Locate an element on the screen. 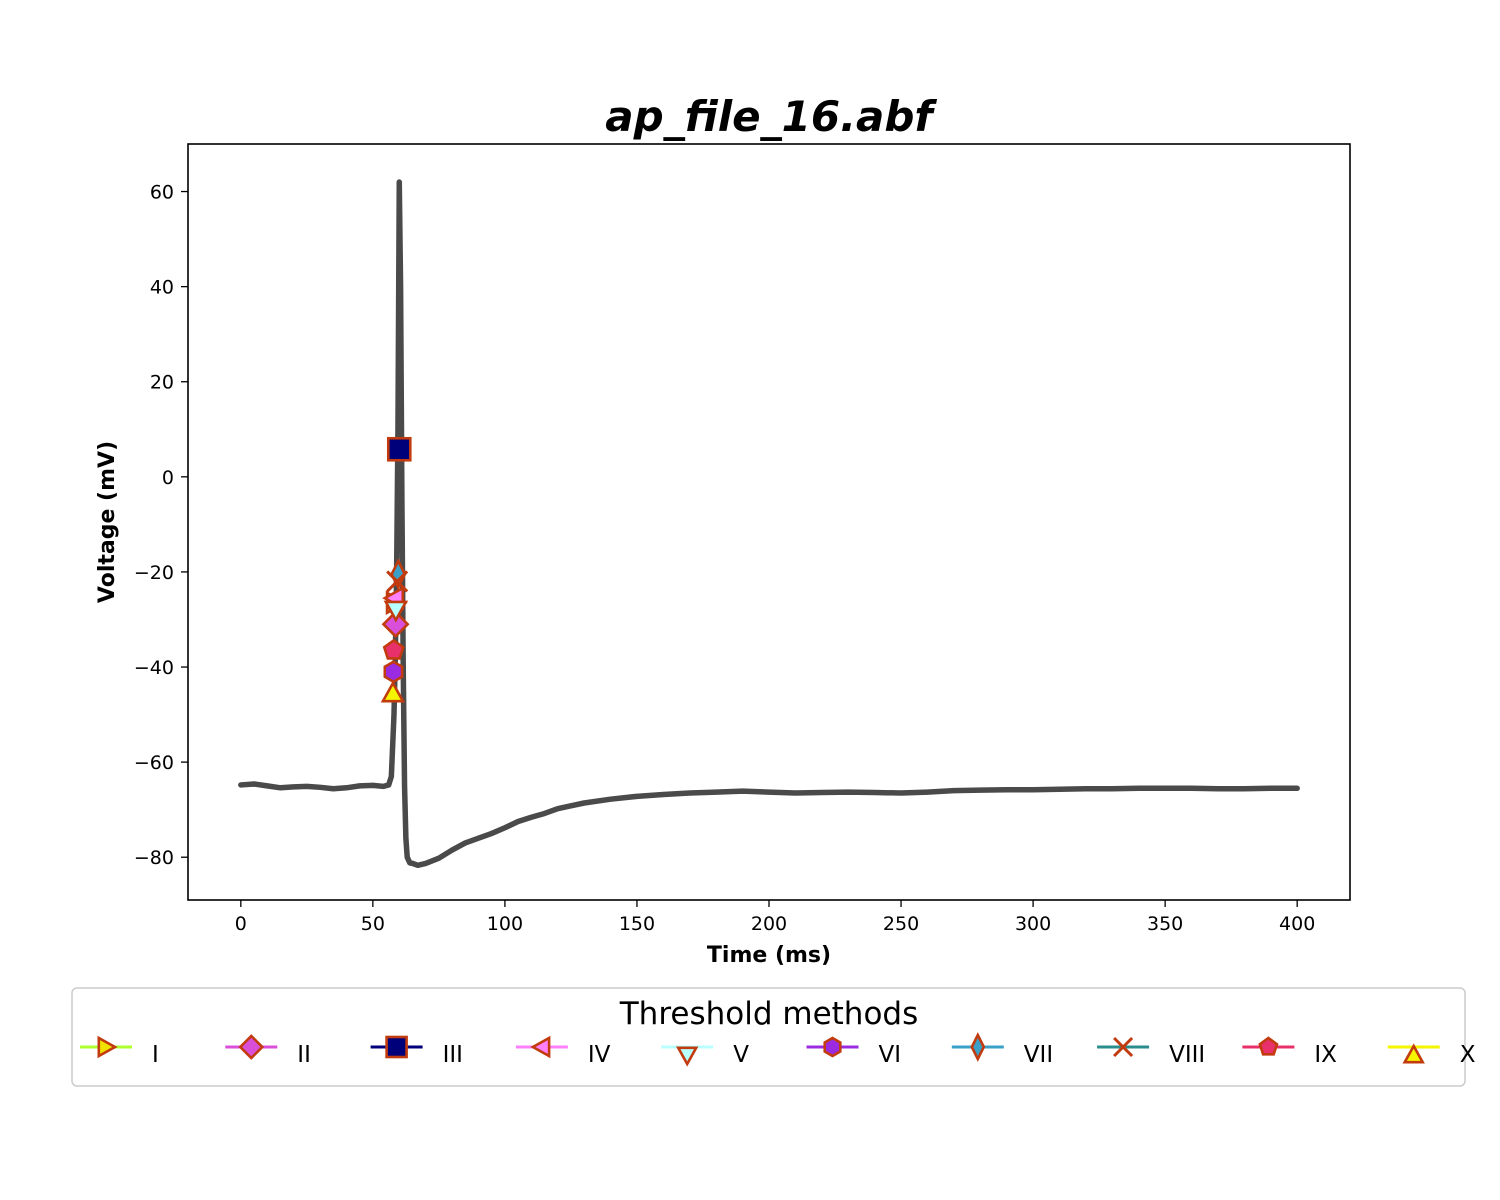  y-axis: −80 −60 −40 −20 0 20 40 60 is located at coordinates (161, 525).